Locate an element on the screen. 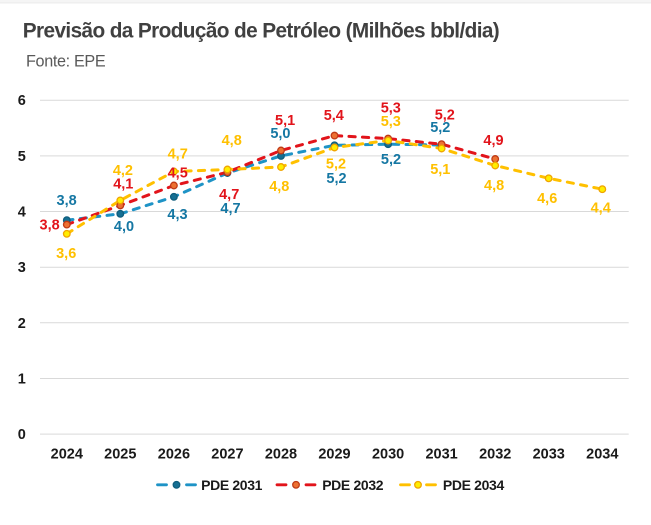 The image size is (651, 525). svg-text: 2028 is located at coordinates (281, 454).